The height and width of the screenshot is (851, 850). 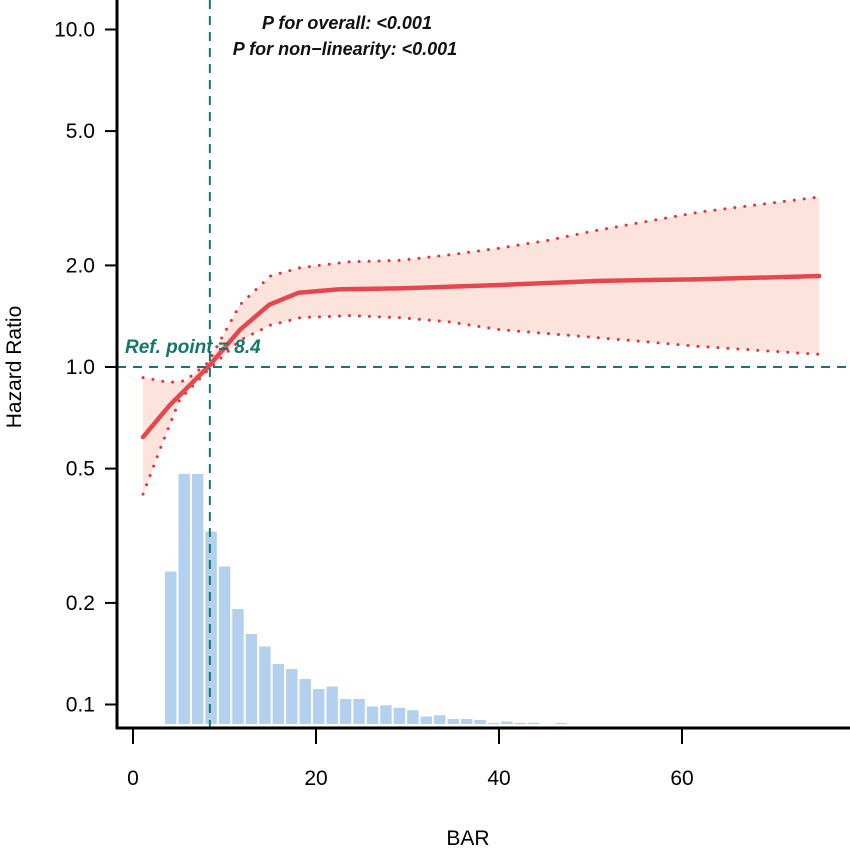 I want to click on x-tick-label: 20, so click(x=315, y=778).